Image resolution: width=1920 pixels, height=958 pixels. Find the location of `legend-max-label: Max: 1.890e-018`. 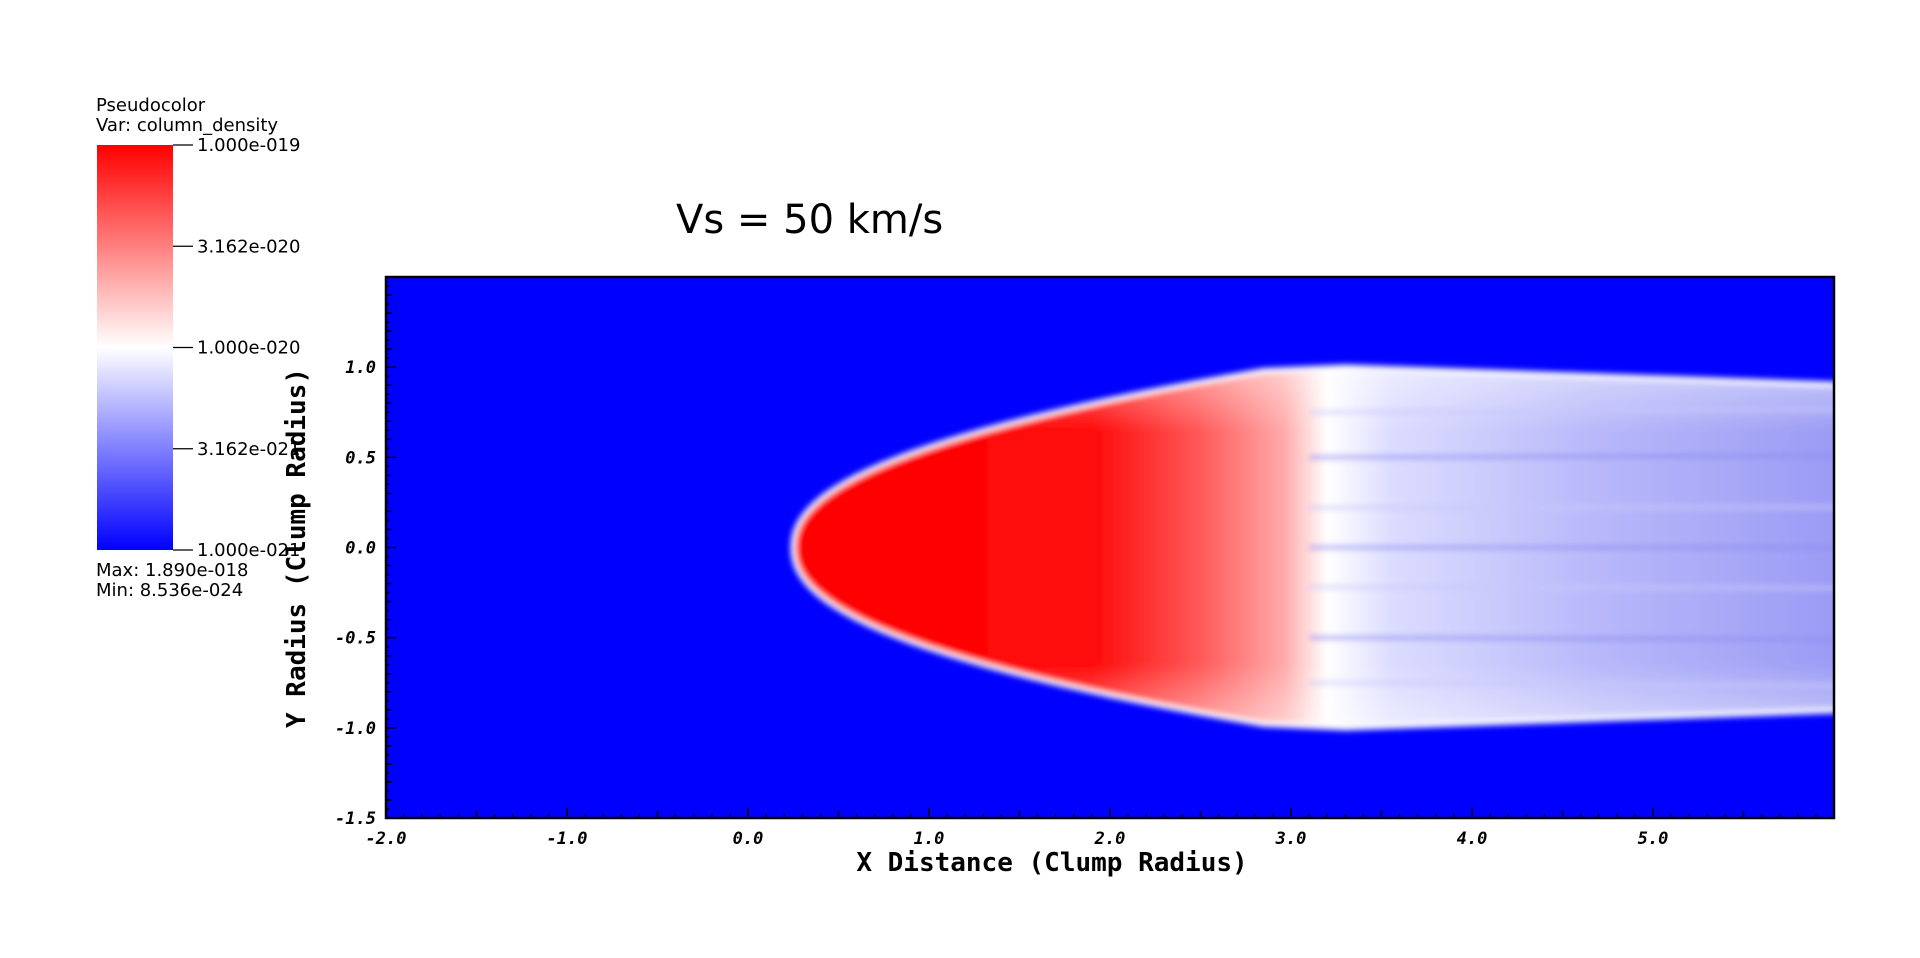

legend-max-label: Max: 1.890e-018 is located at coordinates (172, 570).